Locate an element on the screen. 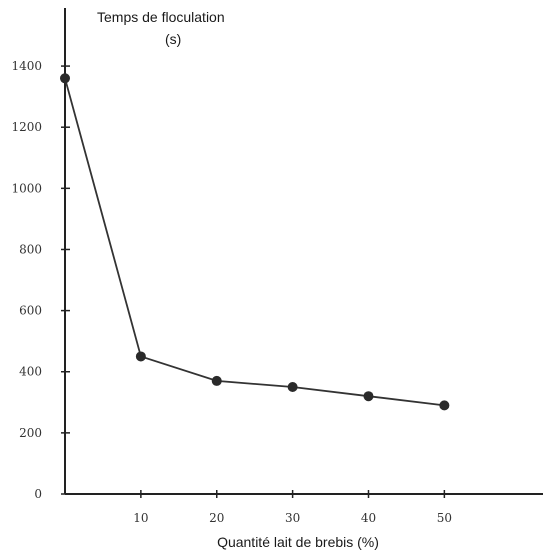  y-ticks: 0 200 400 600 800 1000 1200 1400 is located at coordinates (40, 280).